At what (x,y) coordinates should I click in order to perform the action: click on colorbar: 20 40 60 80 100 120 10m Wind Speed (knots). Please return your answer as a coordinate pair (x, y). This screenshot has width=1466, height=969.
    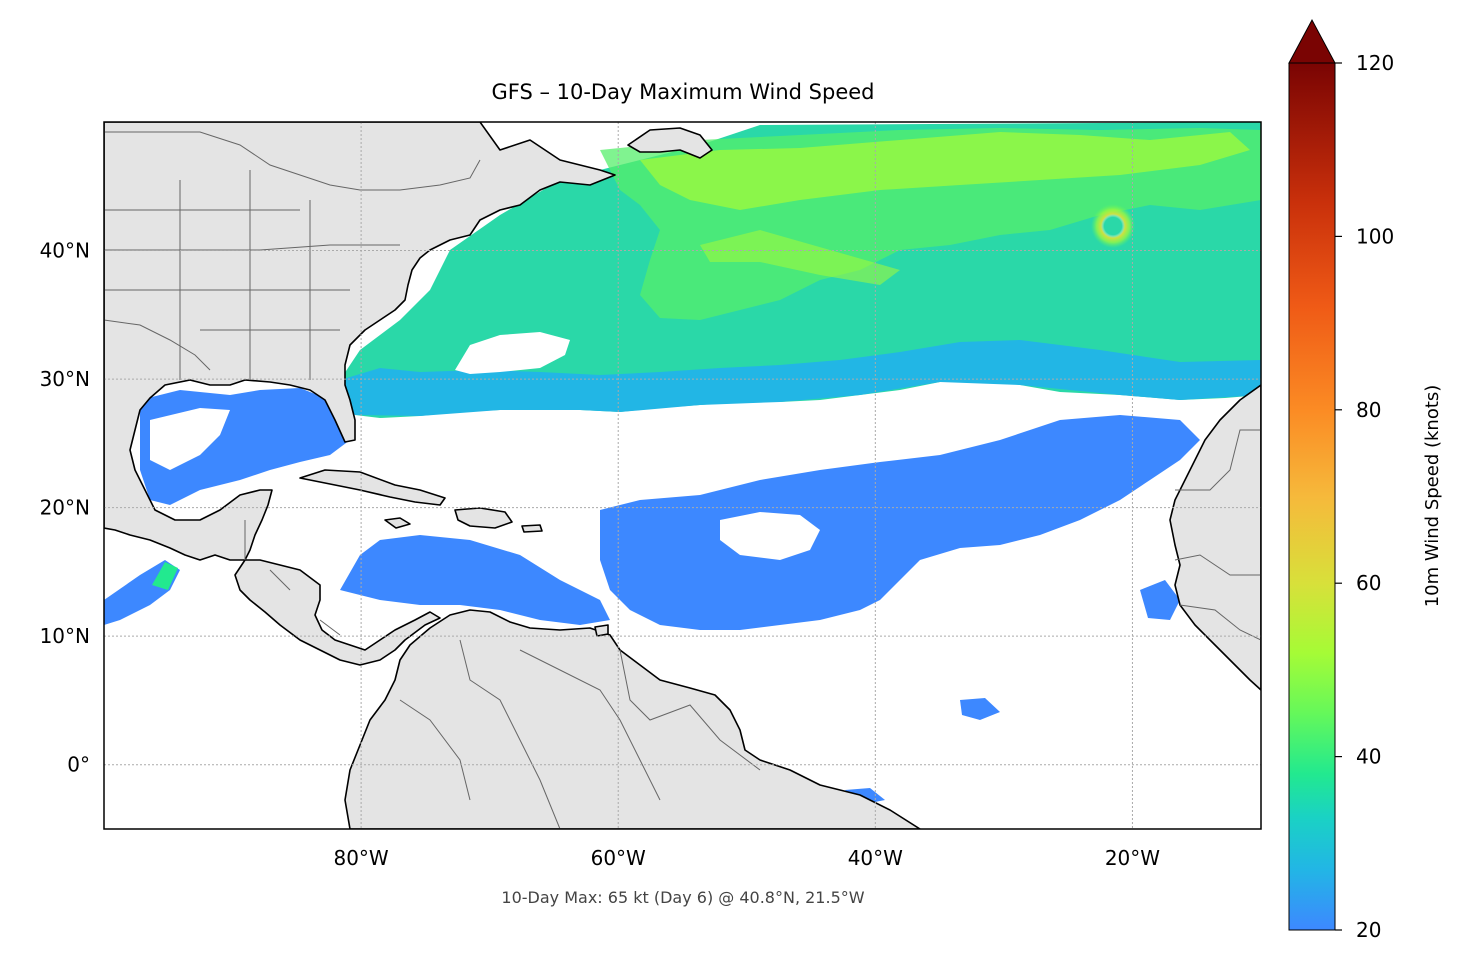
    Looking at the image, I should click on (1365, 480).